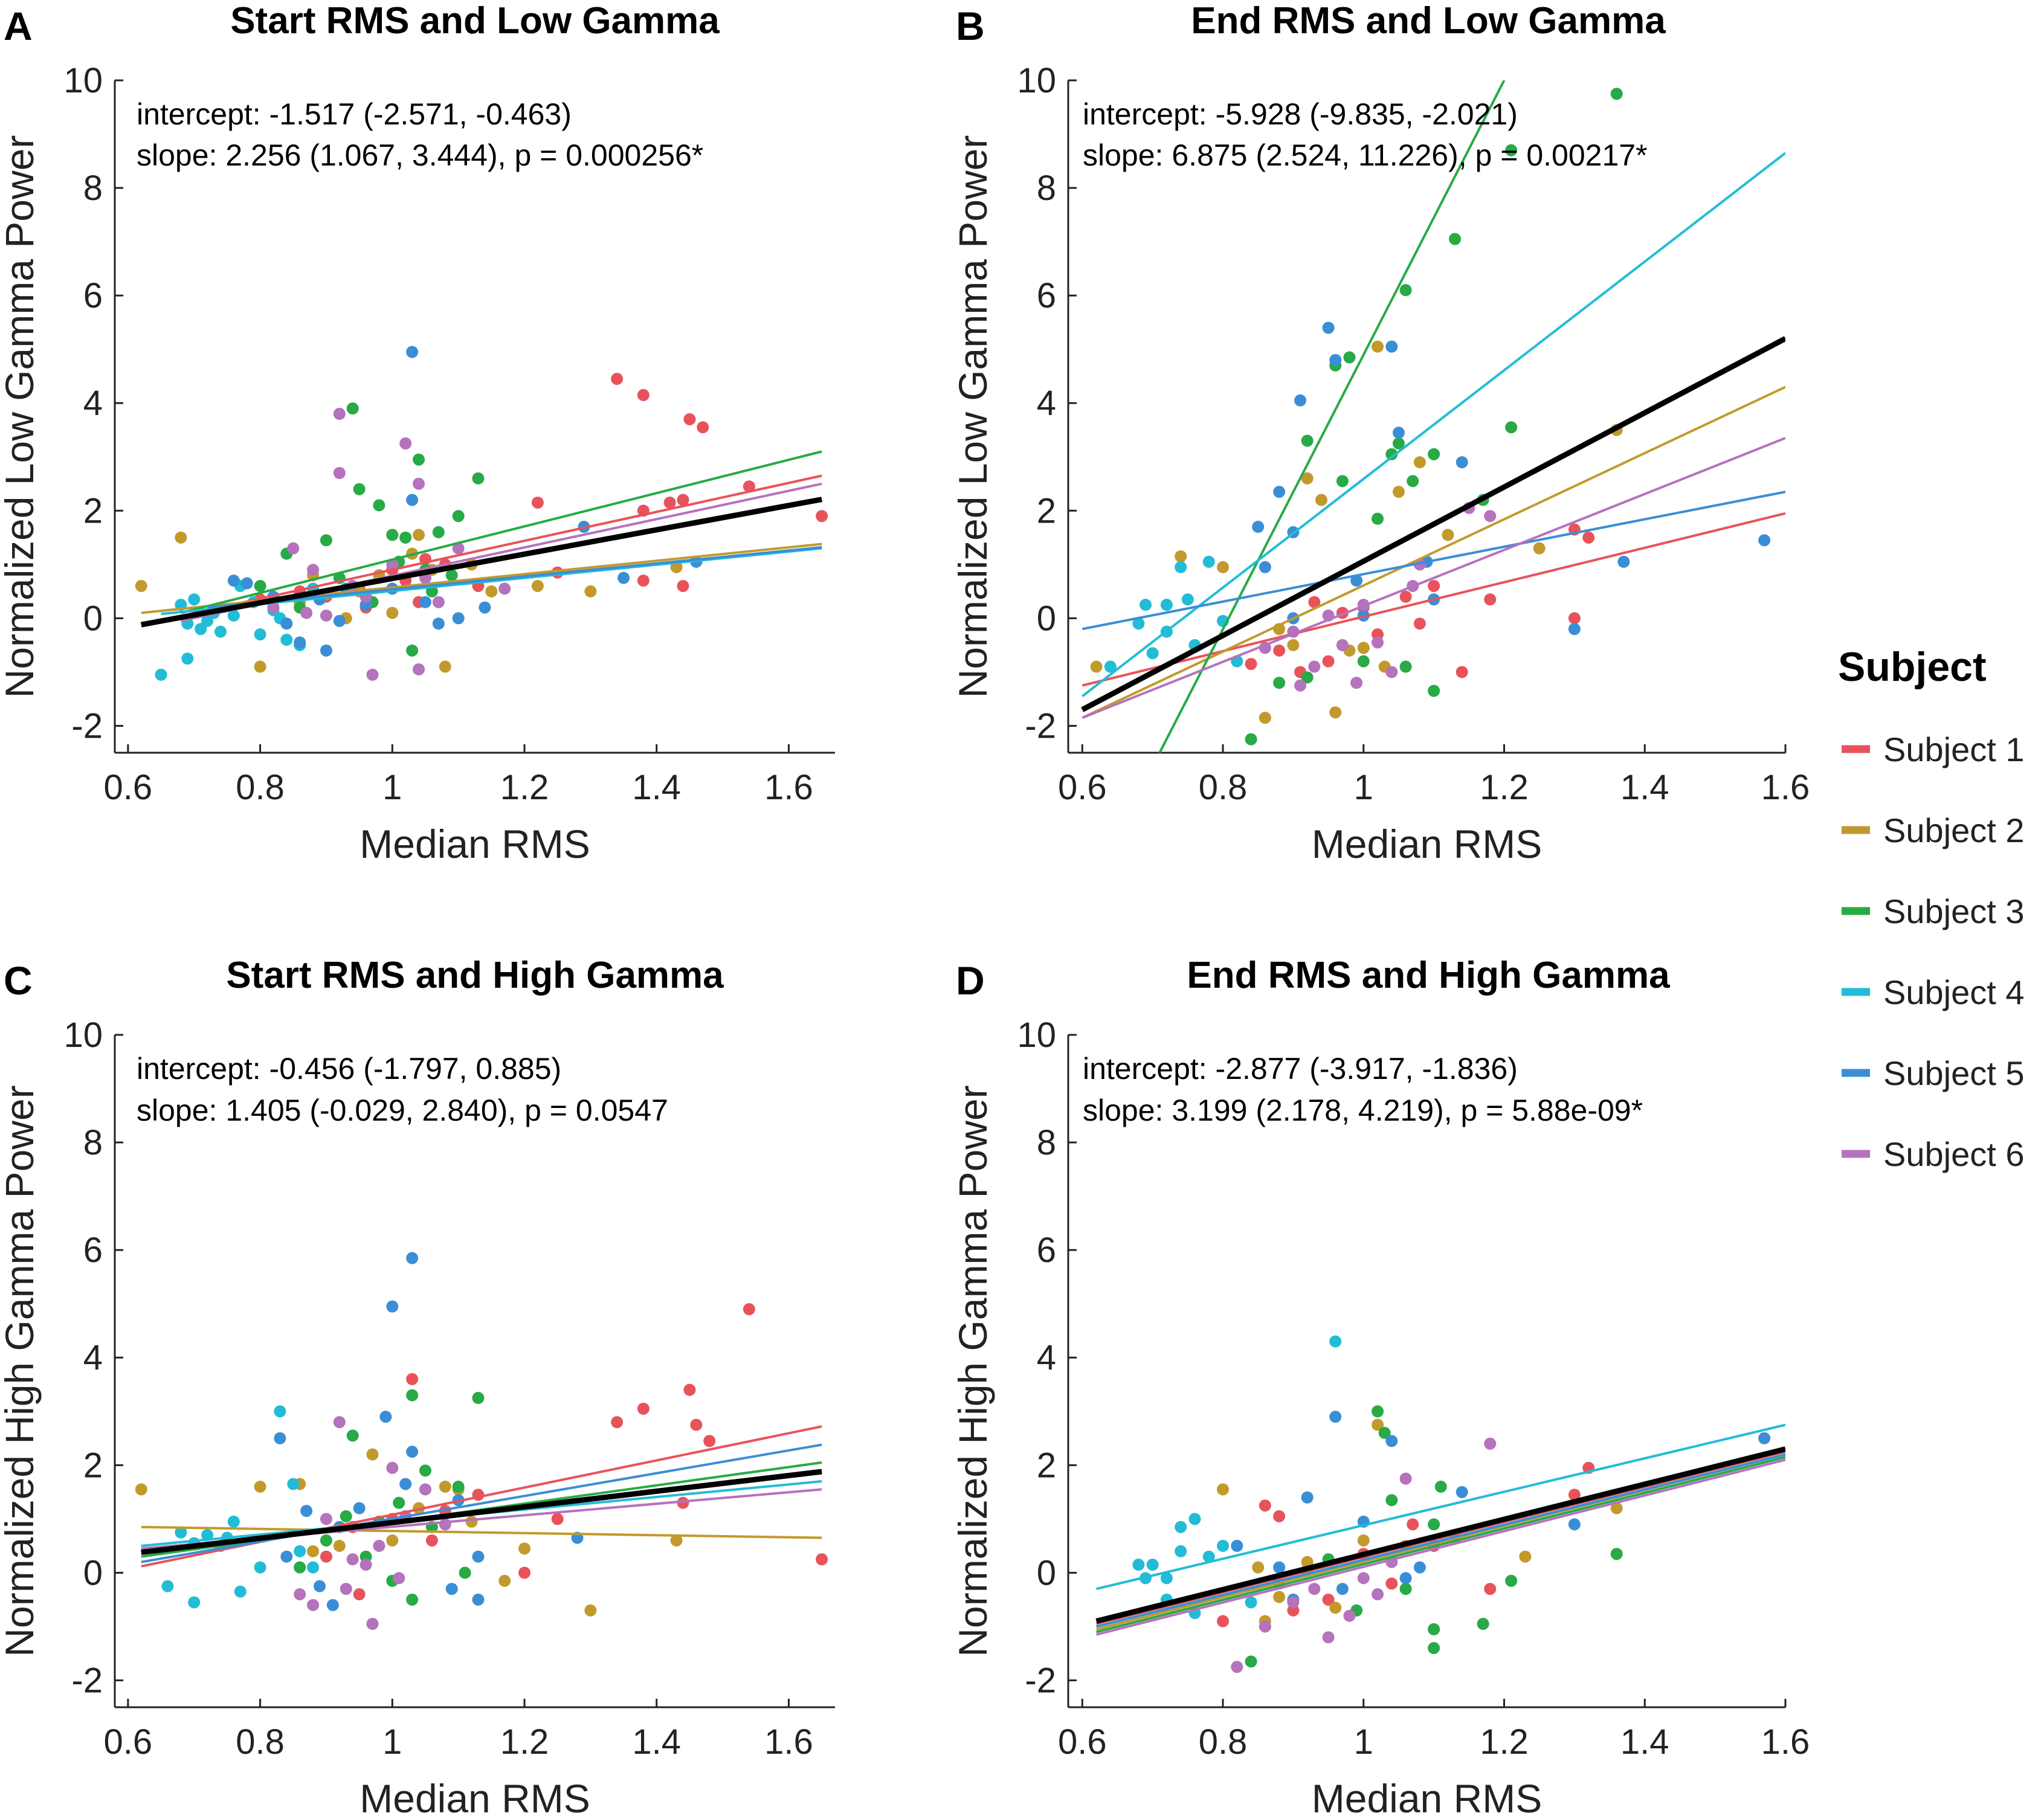  I want to click on chart-title: End RMS and Low Gamma, so click(1428, 21).